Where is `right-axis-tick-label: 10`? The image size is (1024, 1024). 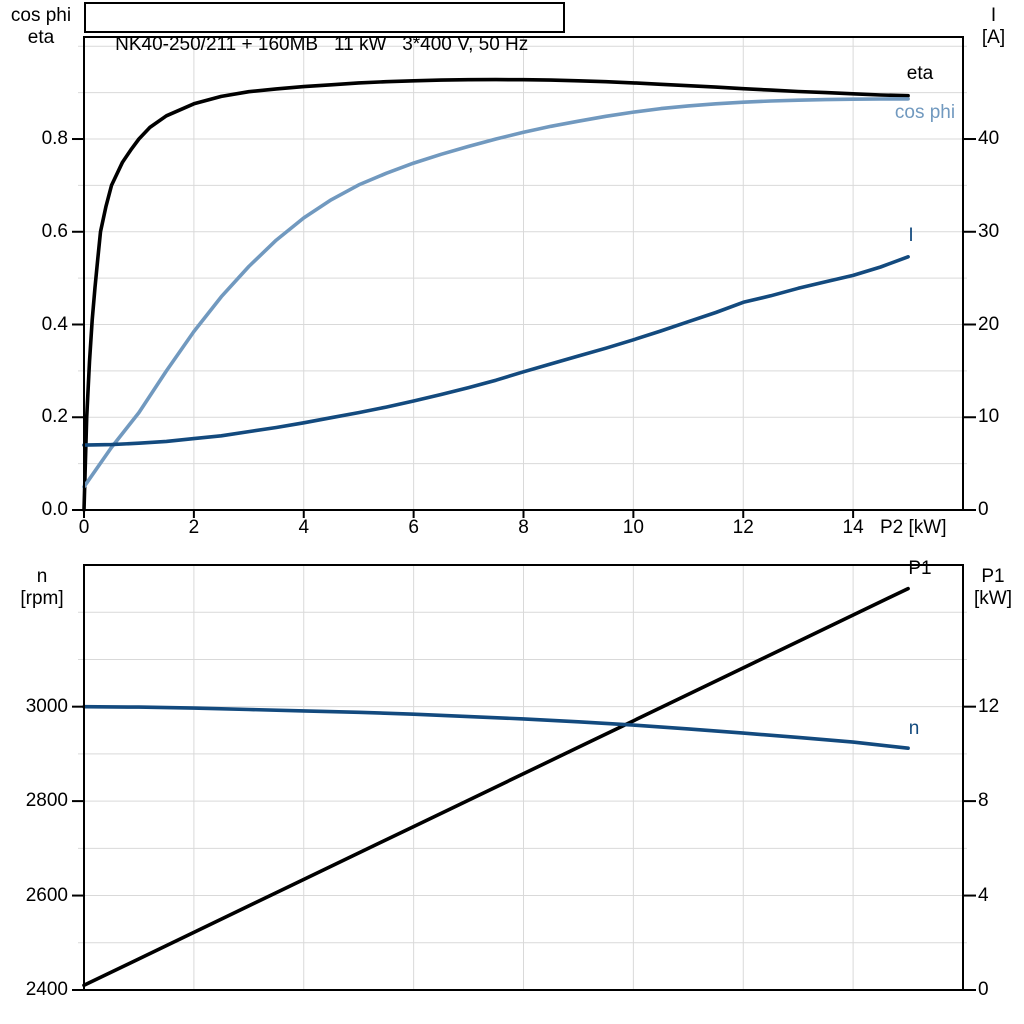
right-axis-tick-label: 10 is located at coordinates (989, 417).